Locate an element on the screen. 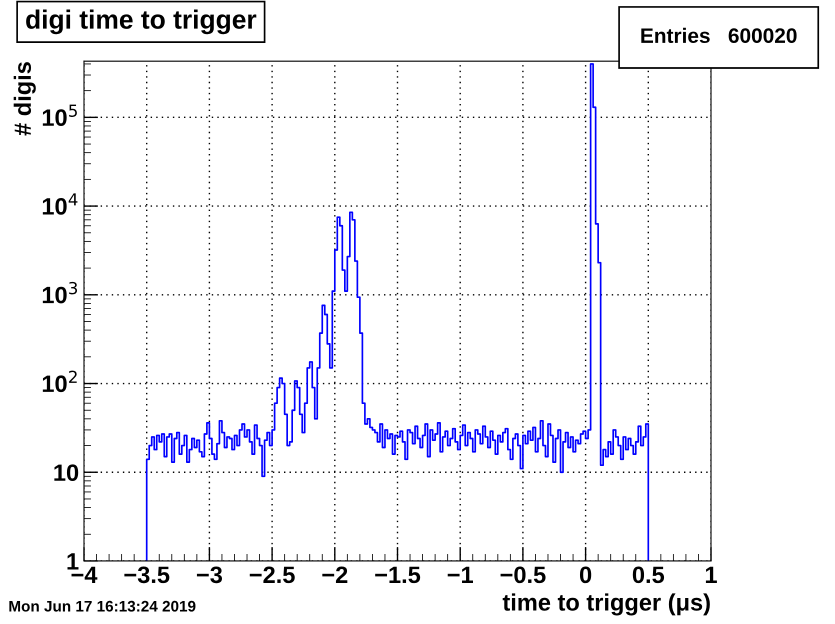 This screenshot has width=835, height=624. text: Mon Jun 17 16:13:24 2019 is located at coordinates (102, 606).